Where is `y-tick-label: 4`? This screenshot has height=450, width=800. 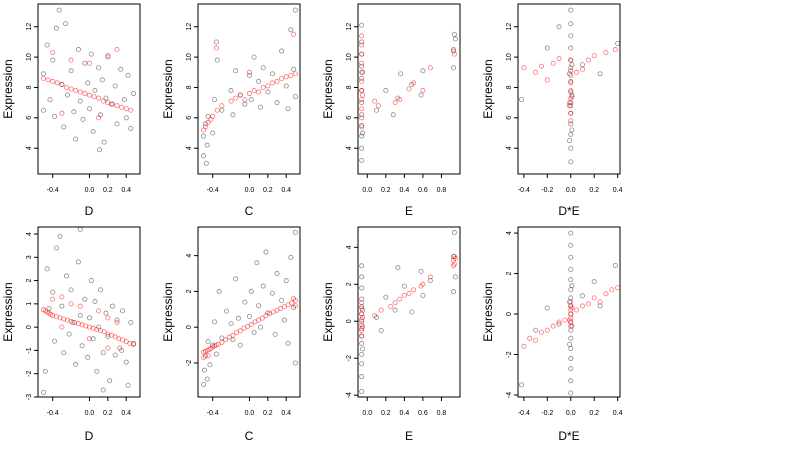
y-tick-label: 4 is located at coordinates (349, 148).